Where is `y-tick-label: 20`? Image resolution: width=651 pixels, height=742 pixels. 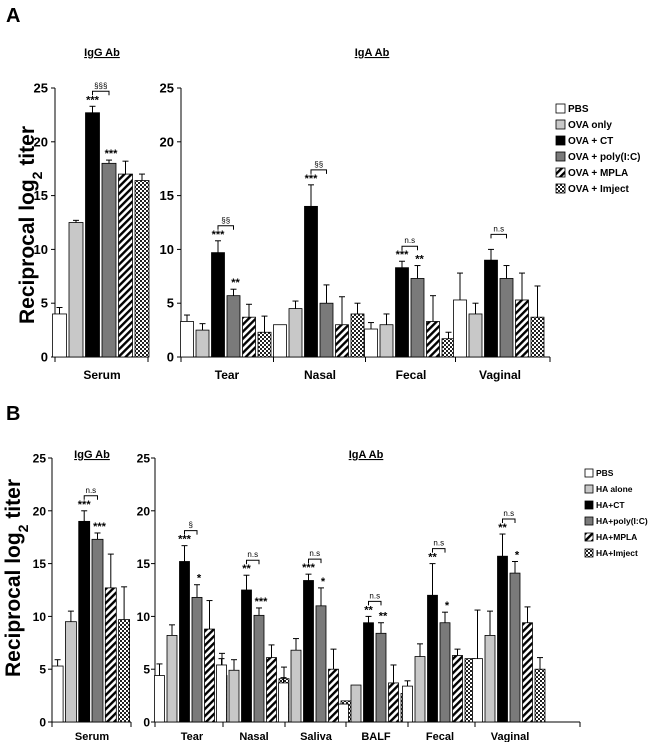 y-tick-label: 20 is located at coordinates (167, 141).